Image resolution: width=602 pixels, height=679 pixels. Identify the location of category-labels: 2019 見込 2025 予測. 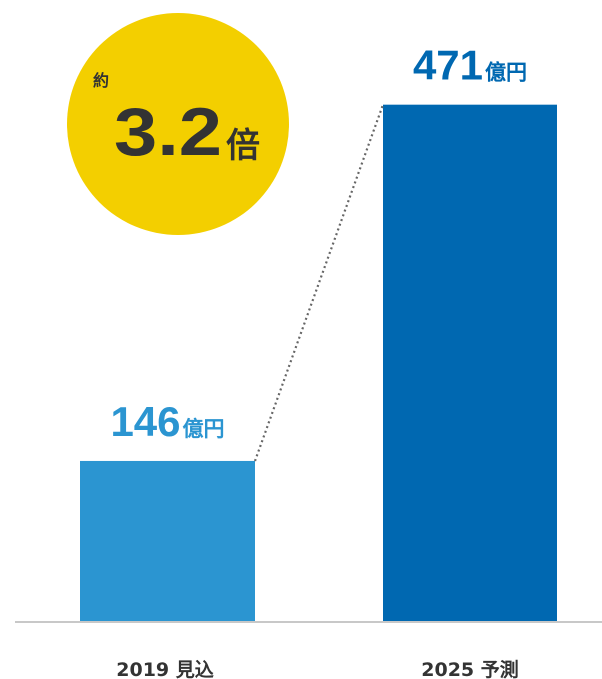
(317, 668).